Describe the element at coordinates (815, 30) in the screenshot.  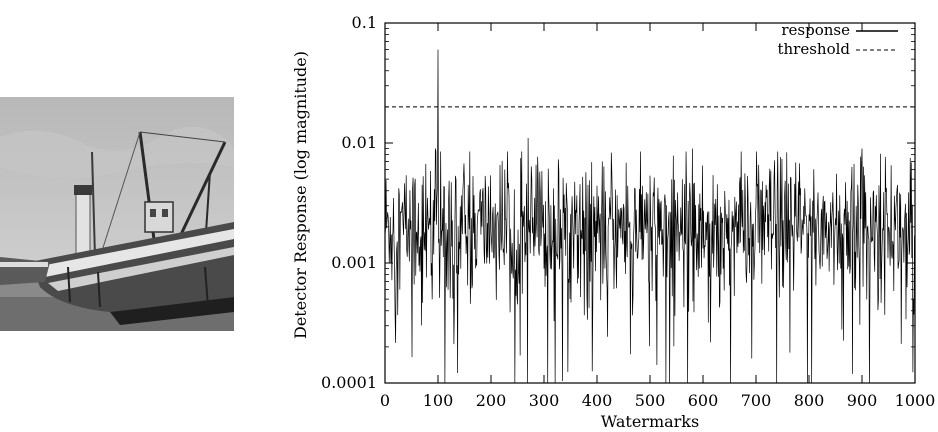
I see `legend-label-response: response` at that location.